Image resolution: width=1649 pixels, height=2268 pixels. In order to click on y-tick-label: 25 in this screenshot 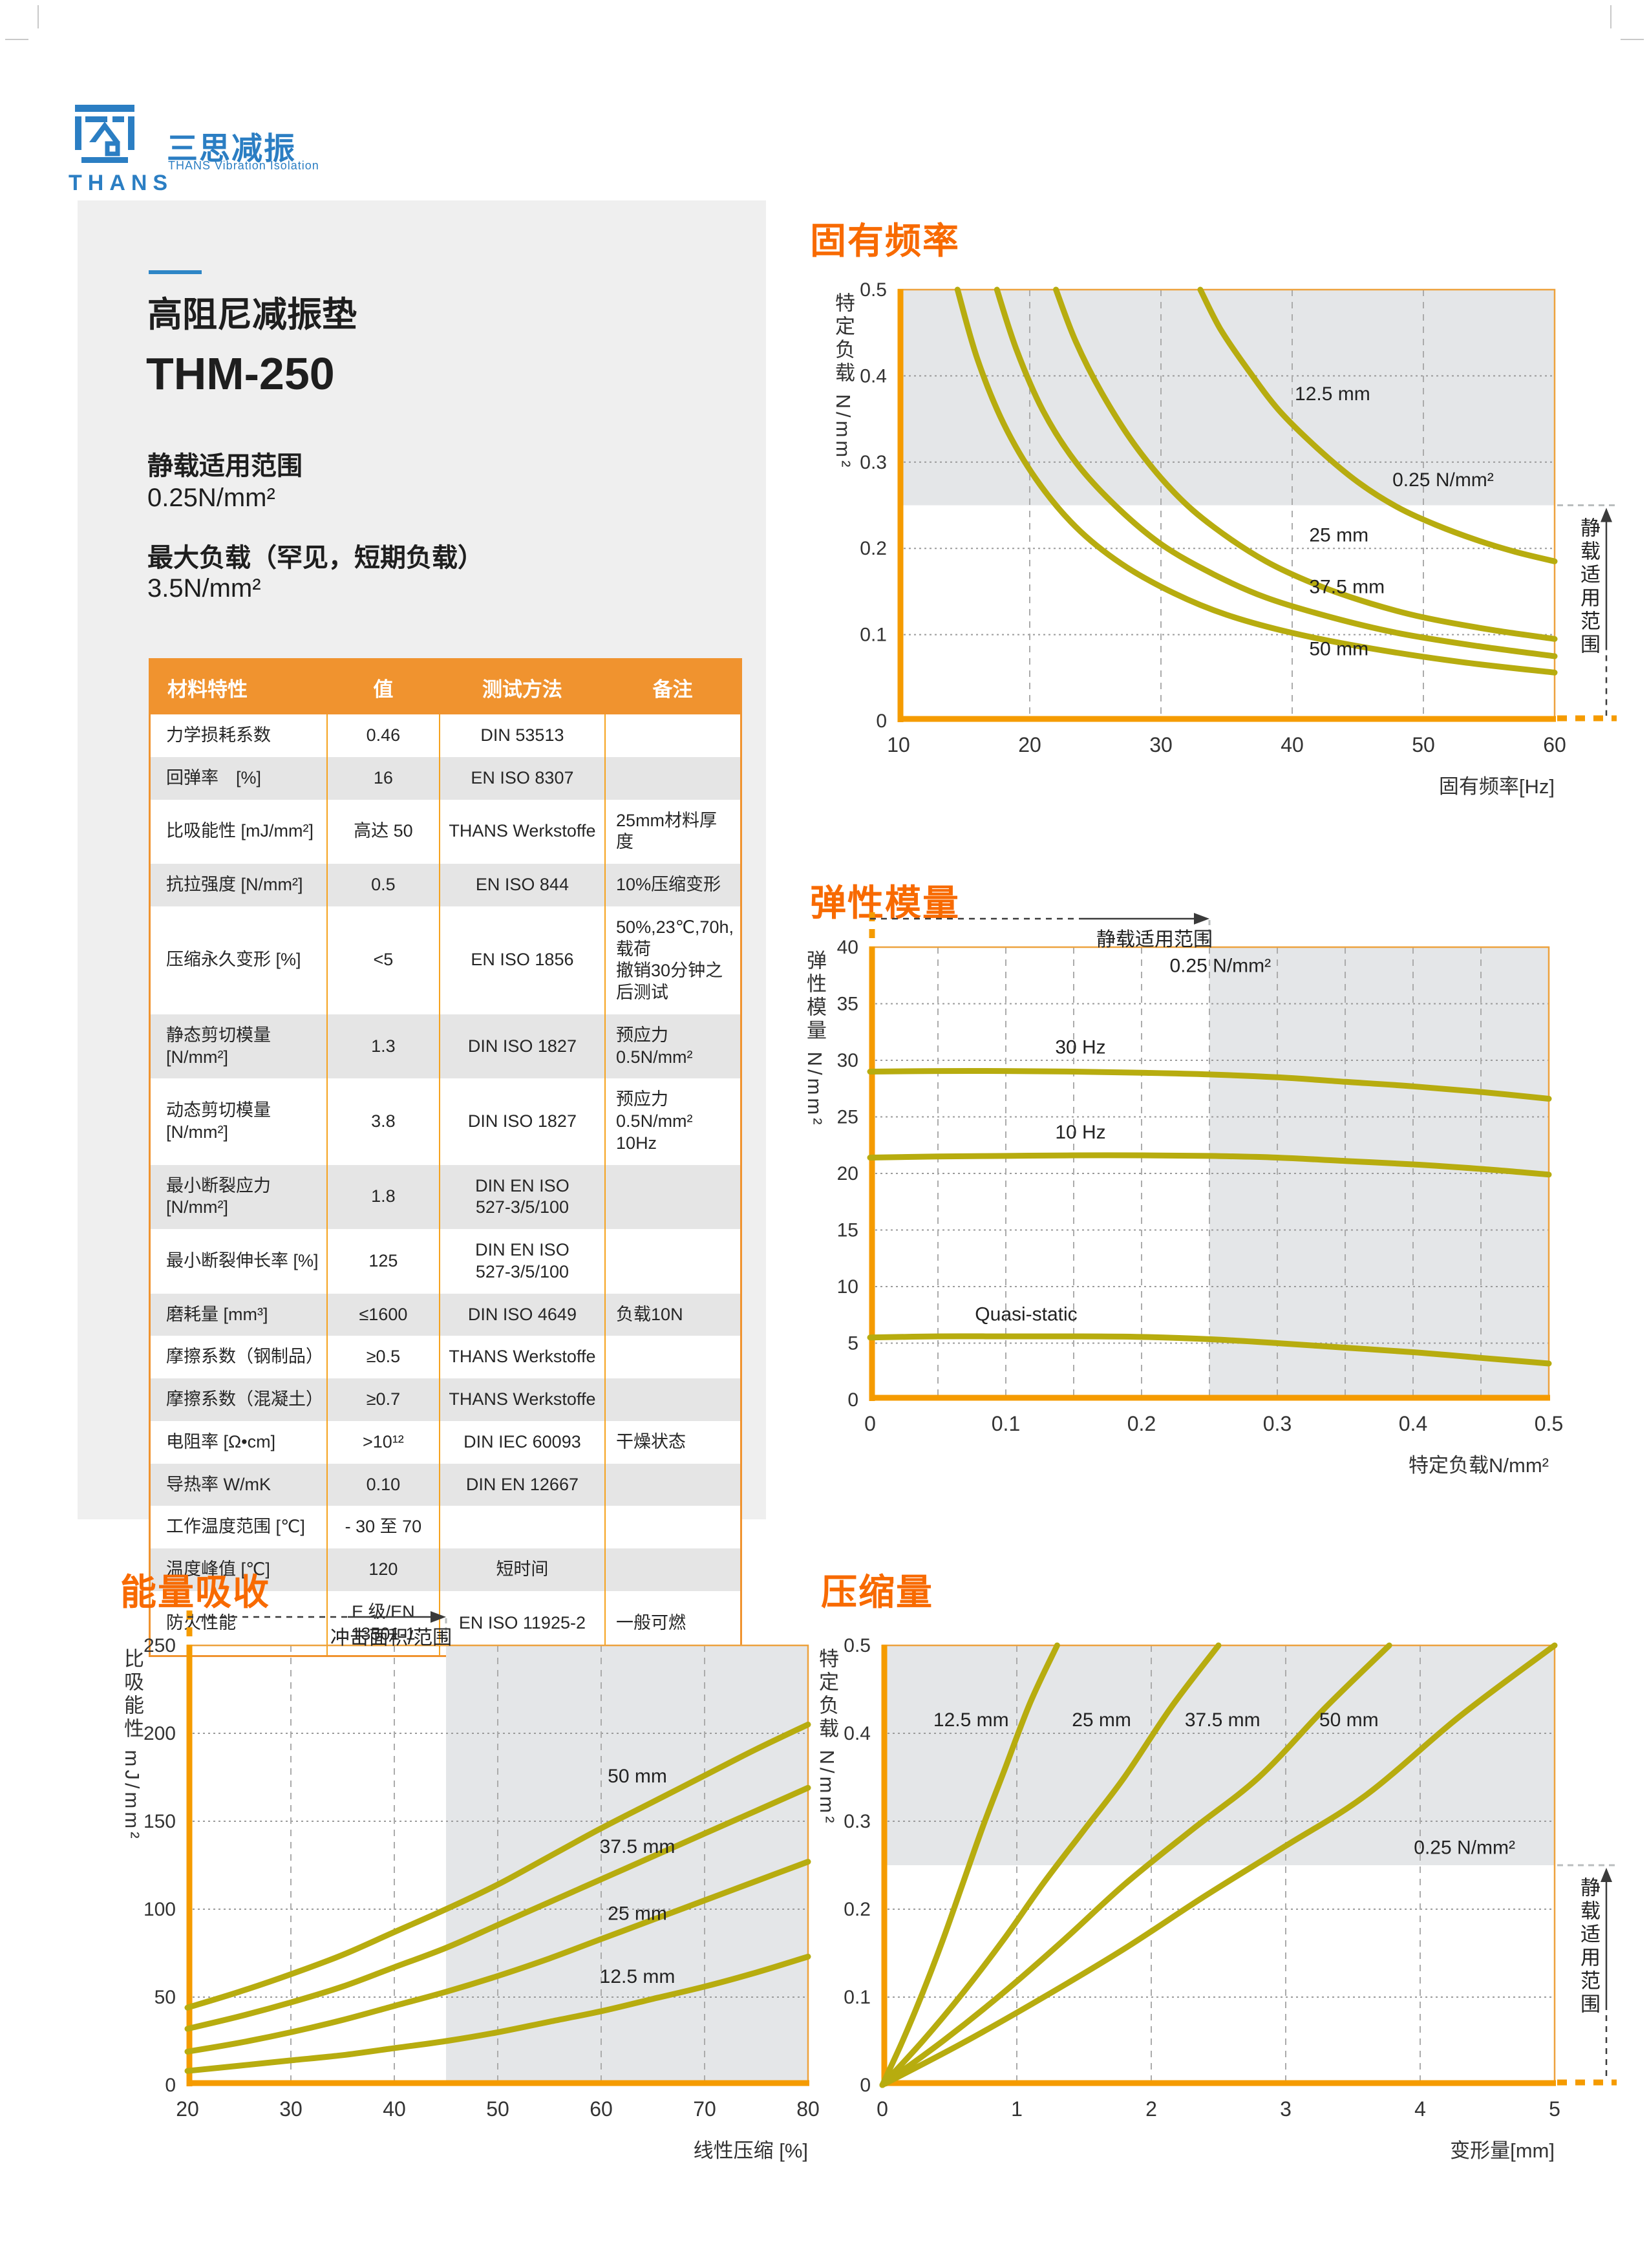, I will do `click(848, 1117)`.